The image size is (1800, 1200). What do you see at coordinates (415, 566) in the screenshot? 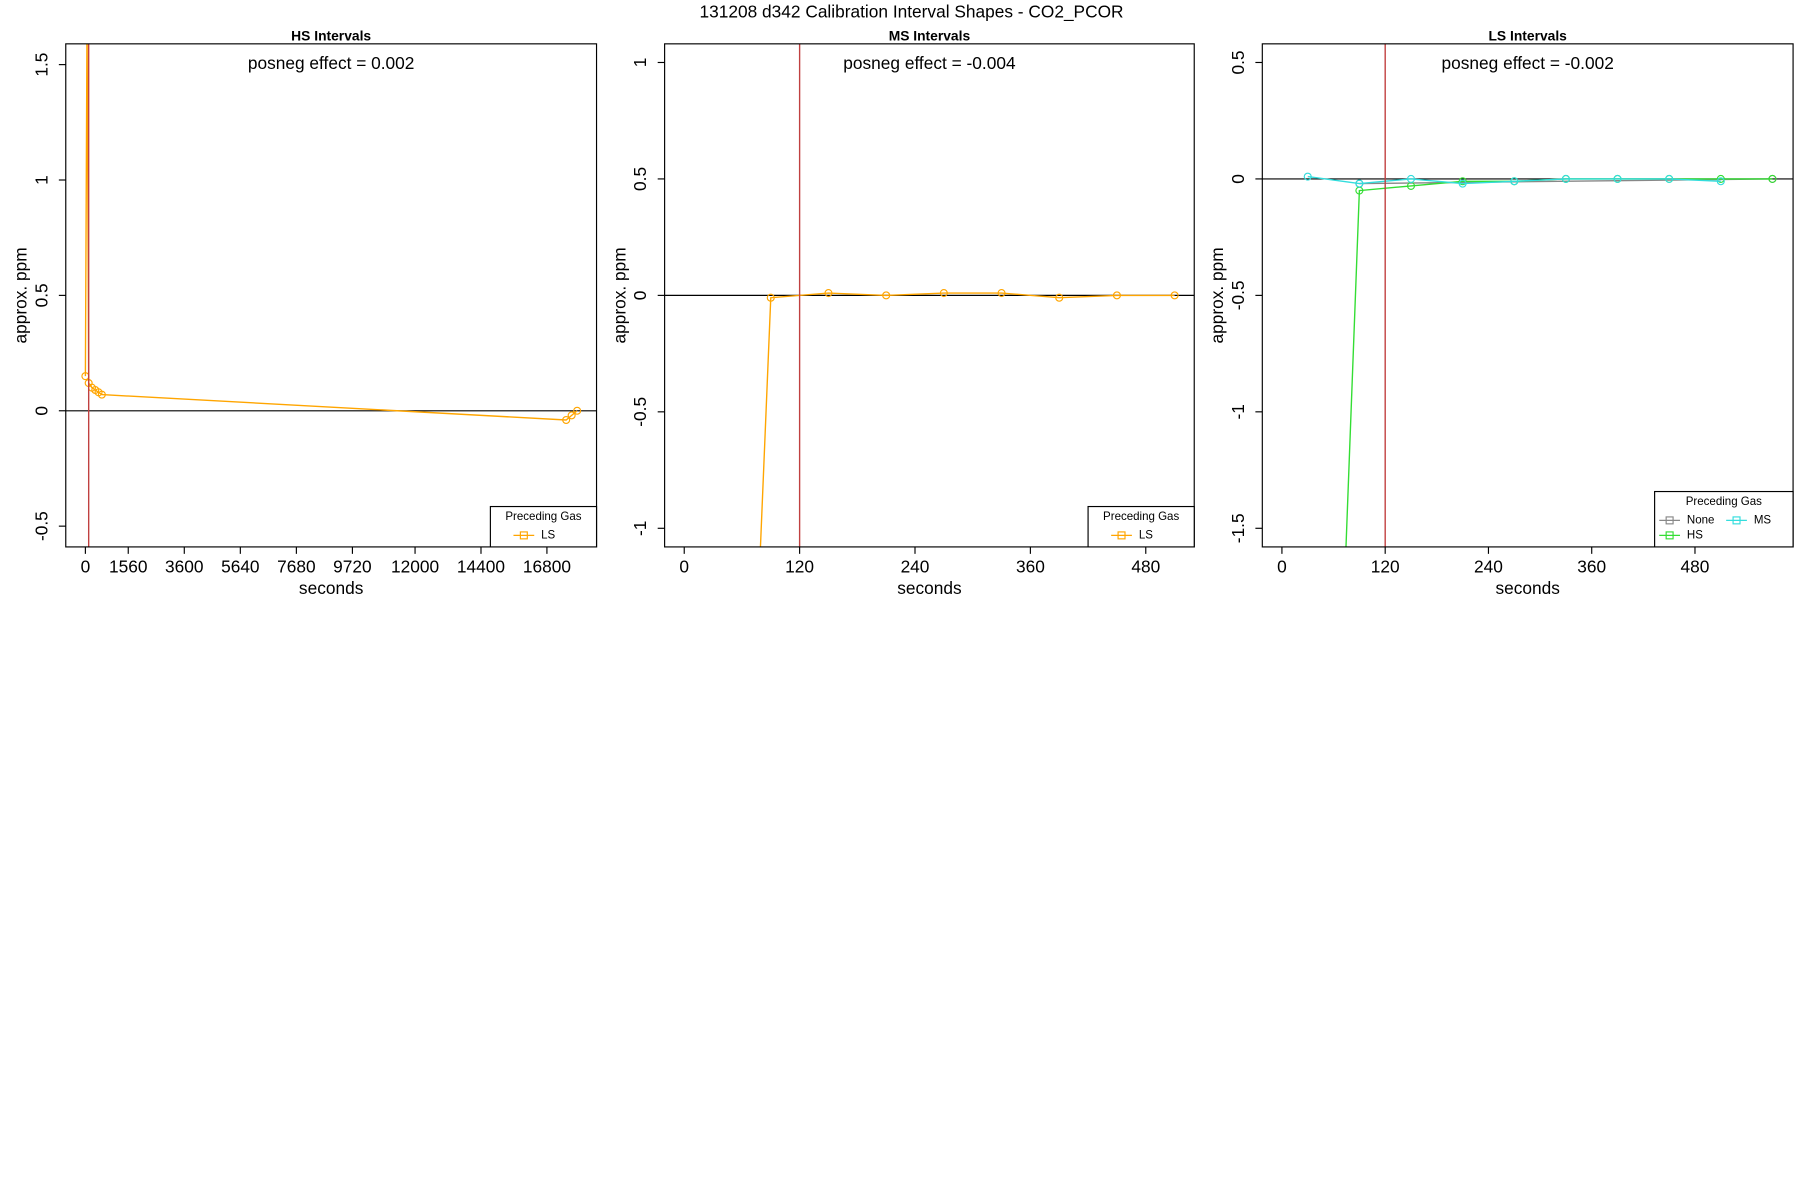
I see `x-tick-label: 12000` at bounding box center [415, 566].